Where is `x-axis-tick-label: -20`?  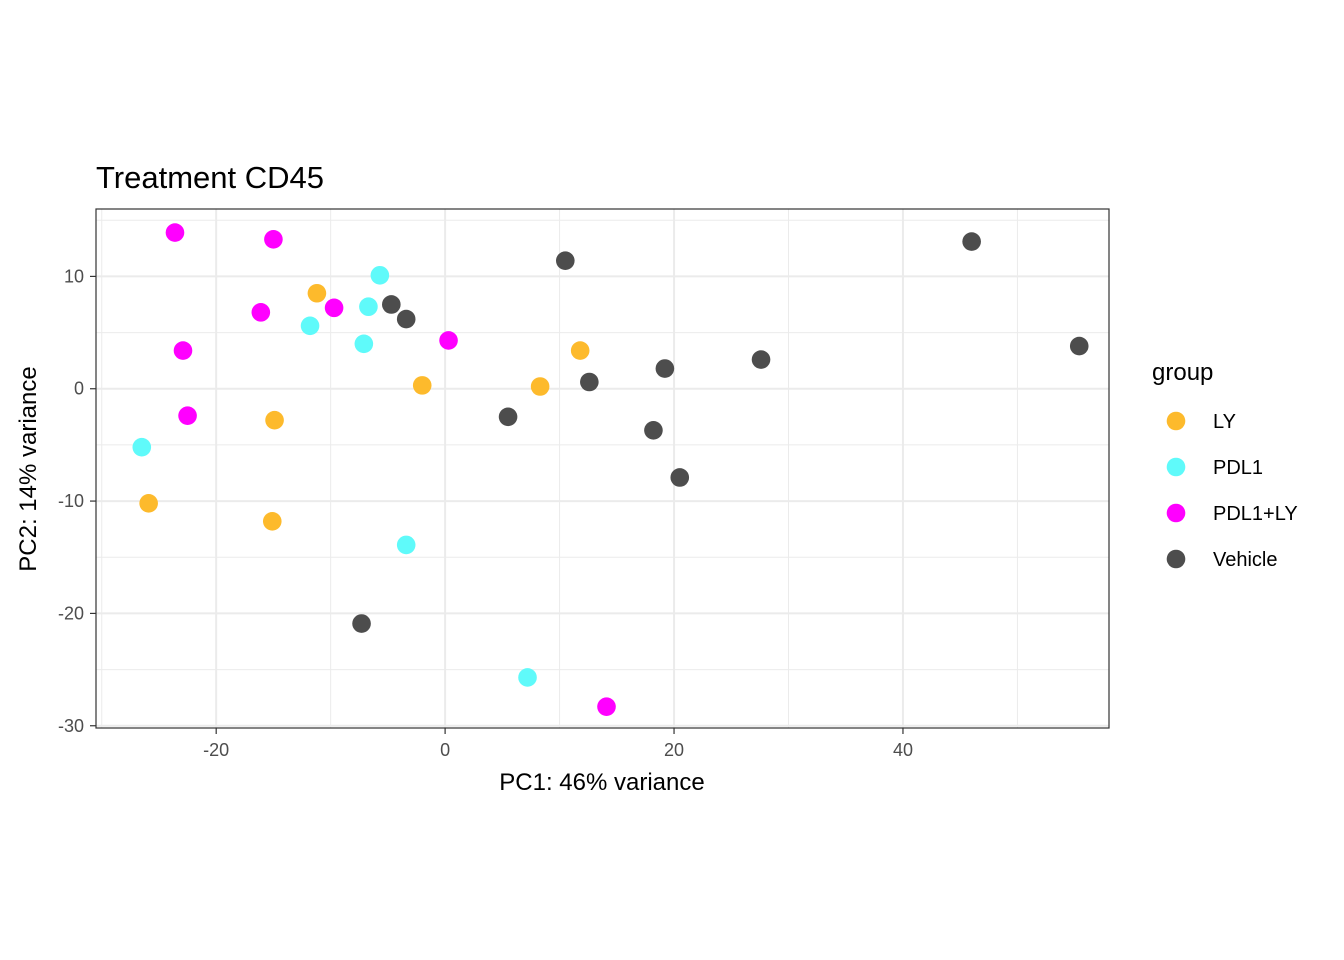 x-axis-tick-label: -20 is located at coordinates (216, 750).